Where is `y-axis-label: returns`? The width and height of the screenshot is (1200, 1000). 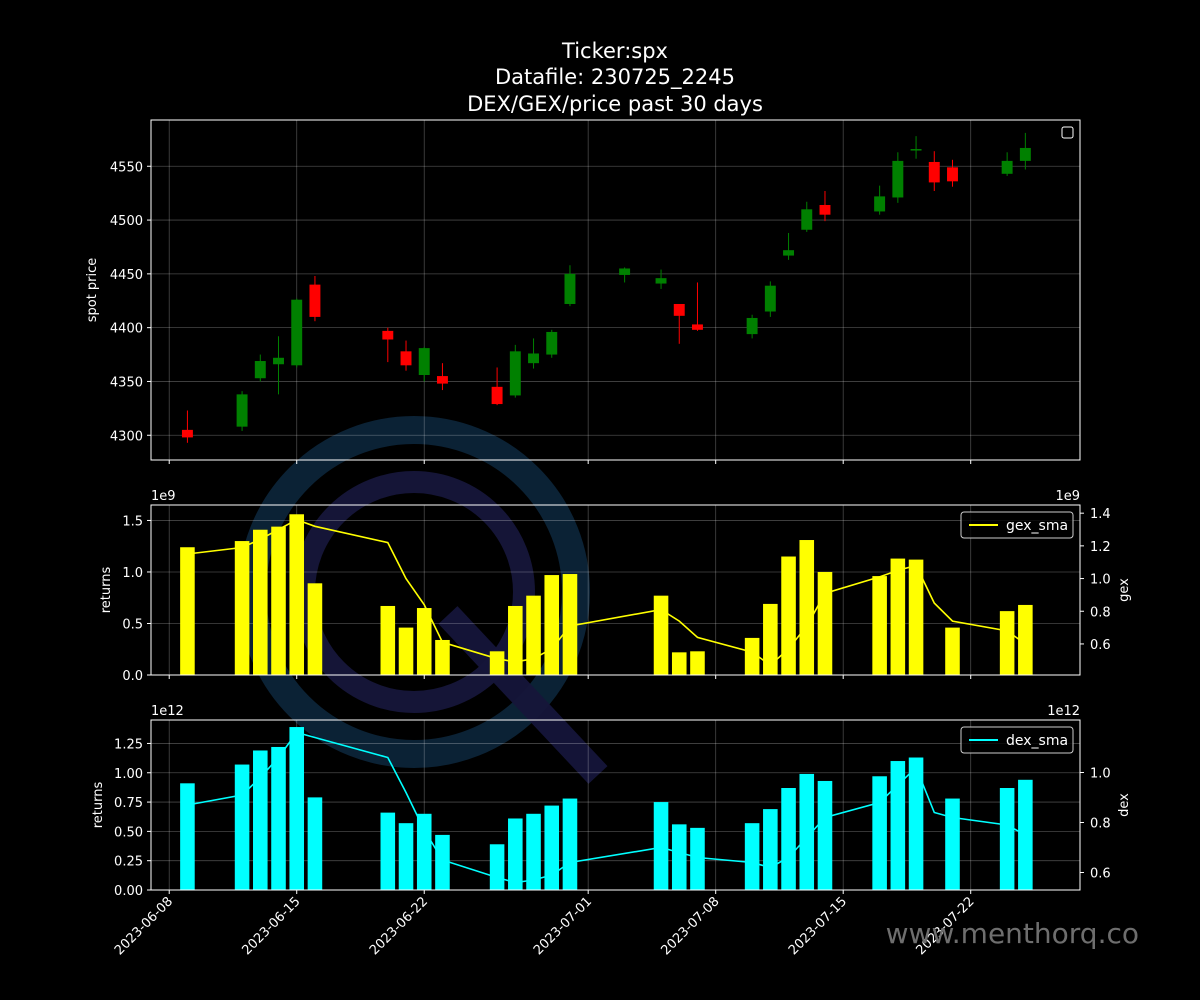
y-axis-label: returns is located at coordinates (98, 805).